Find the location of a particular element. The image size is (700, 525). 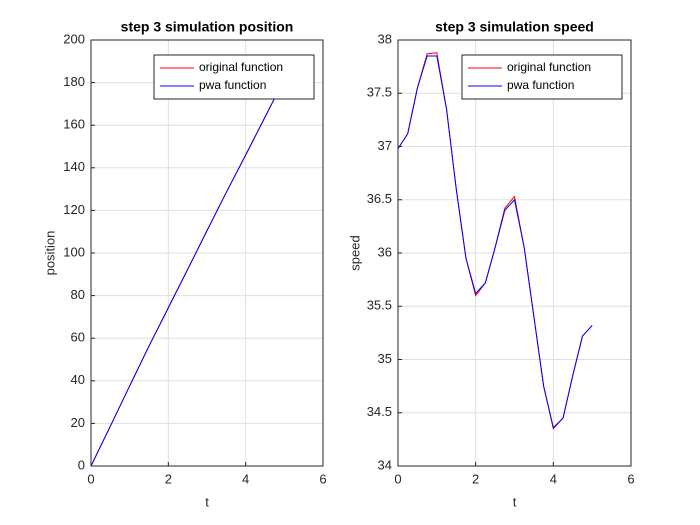

chart-title: step 3 simulation position is located at coordinates (207, 27).